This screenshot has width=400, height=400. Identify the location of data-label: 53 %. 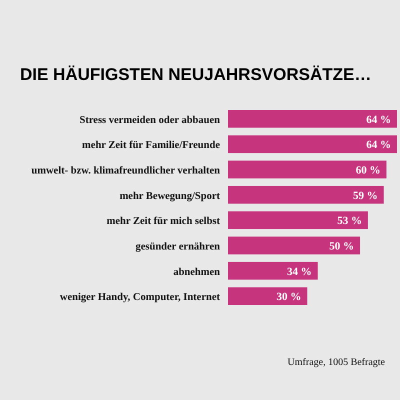
(349, 221).